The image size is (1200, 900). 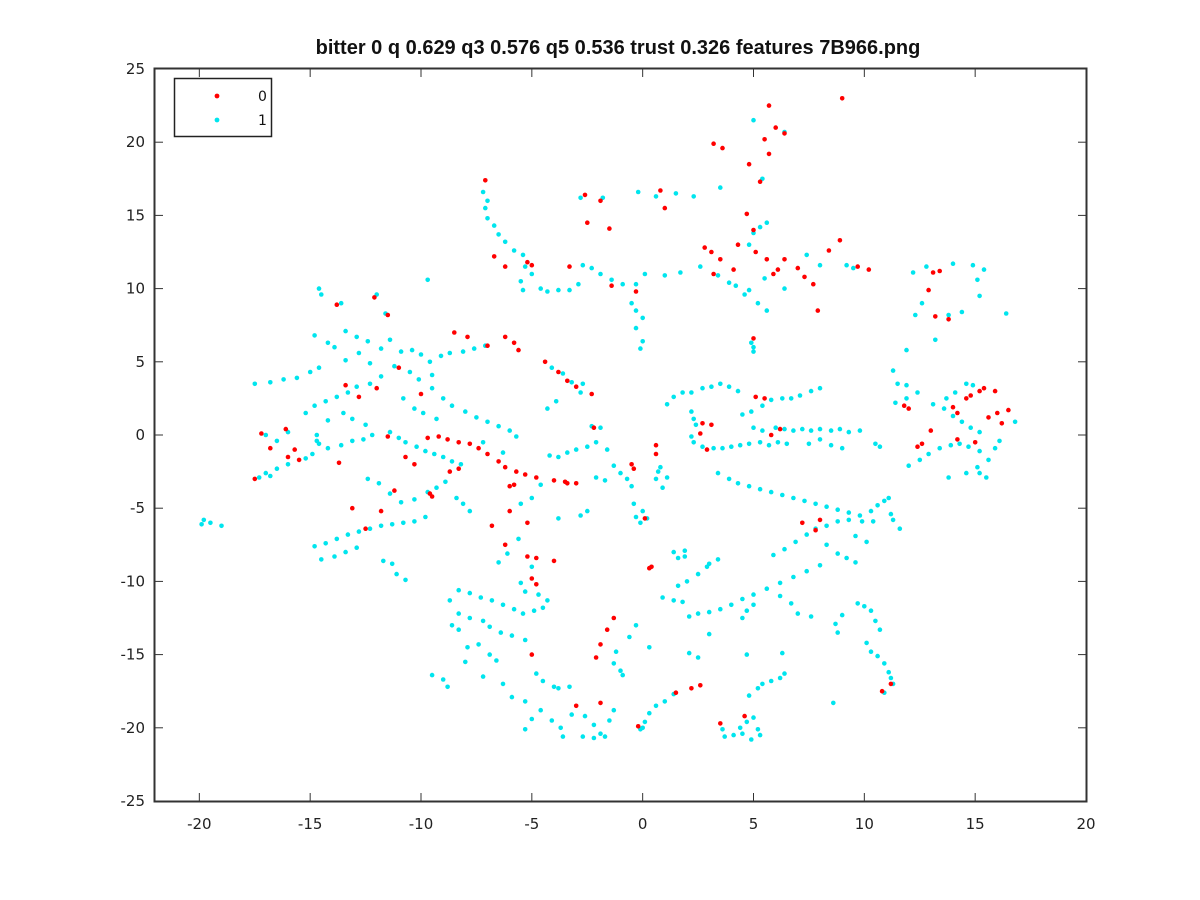 What do you see at coordinates (421, 824) in the screenshot?
I see `x-tick-label: -10` at bounding box center [421, 824].